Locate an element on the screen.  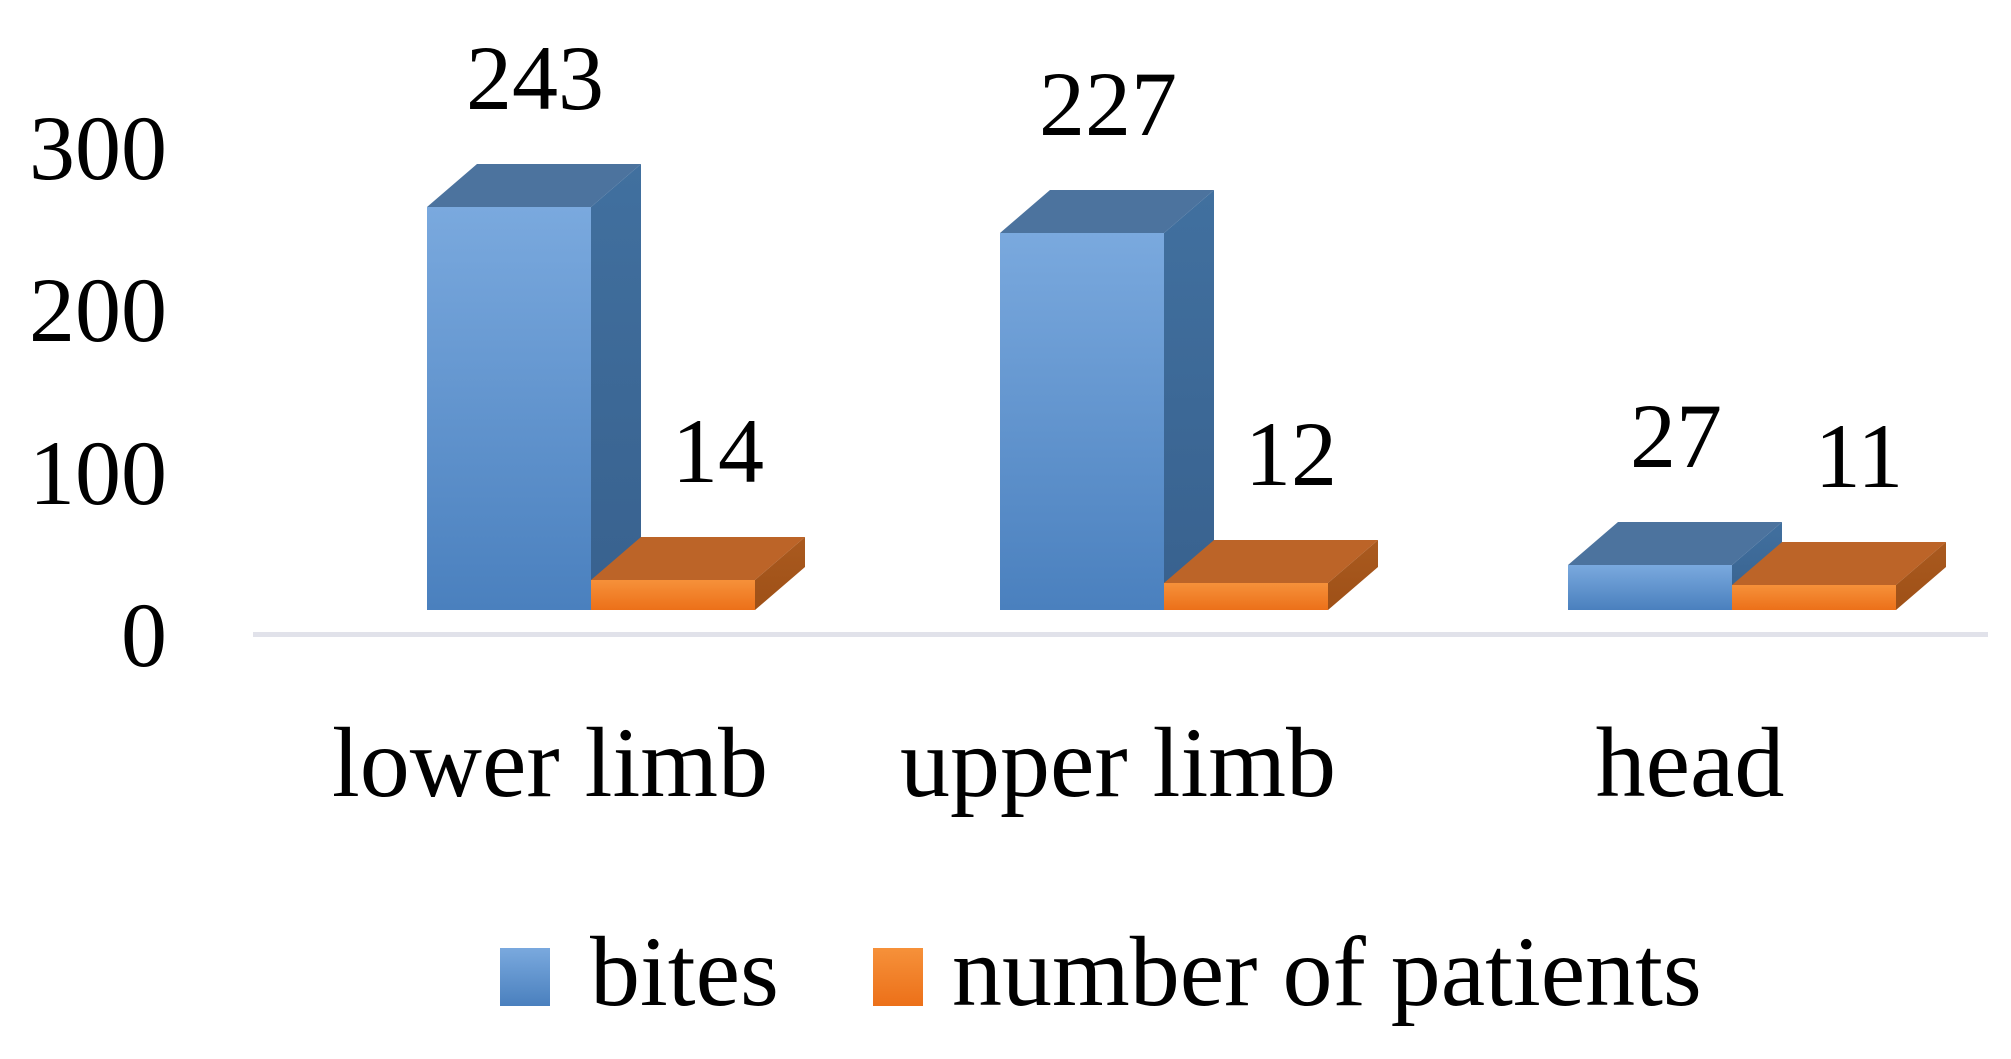
bar-front-face-bites-lower-limb is located at coordinates (509, 408).